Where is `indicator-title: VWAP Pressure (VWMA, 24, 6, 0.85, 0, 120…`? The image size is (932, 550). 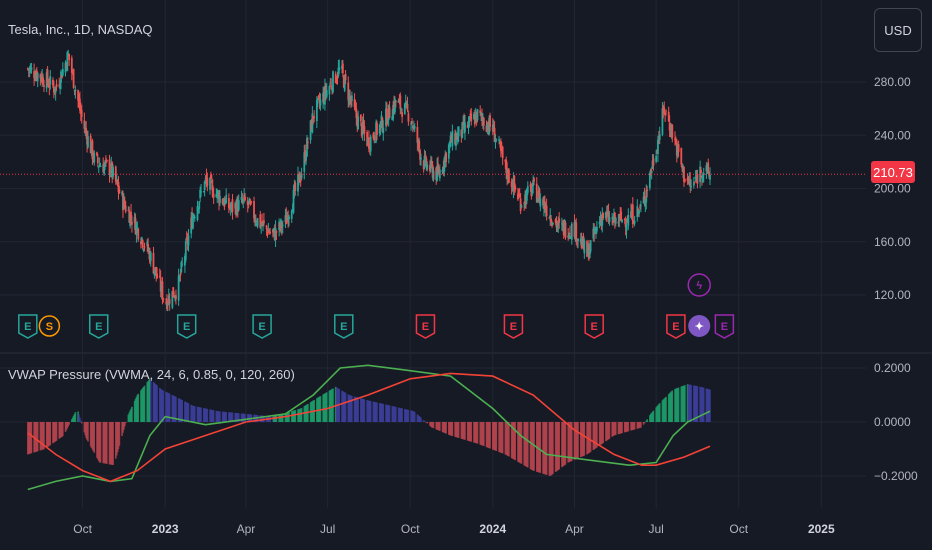 indicator-title: VWAP Pressure (VWMA, 24, 6, 0.85, 0, 120… is located at coordinates (151, 374).